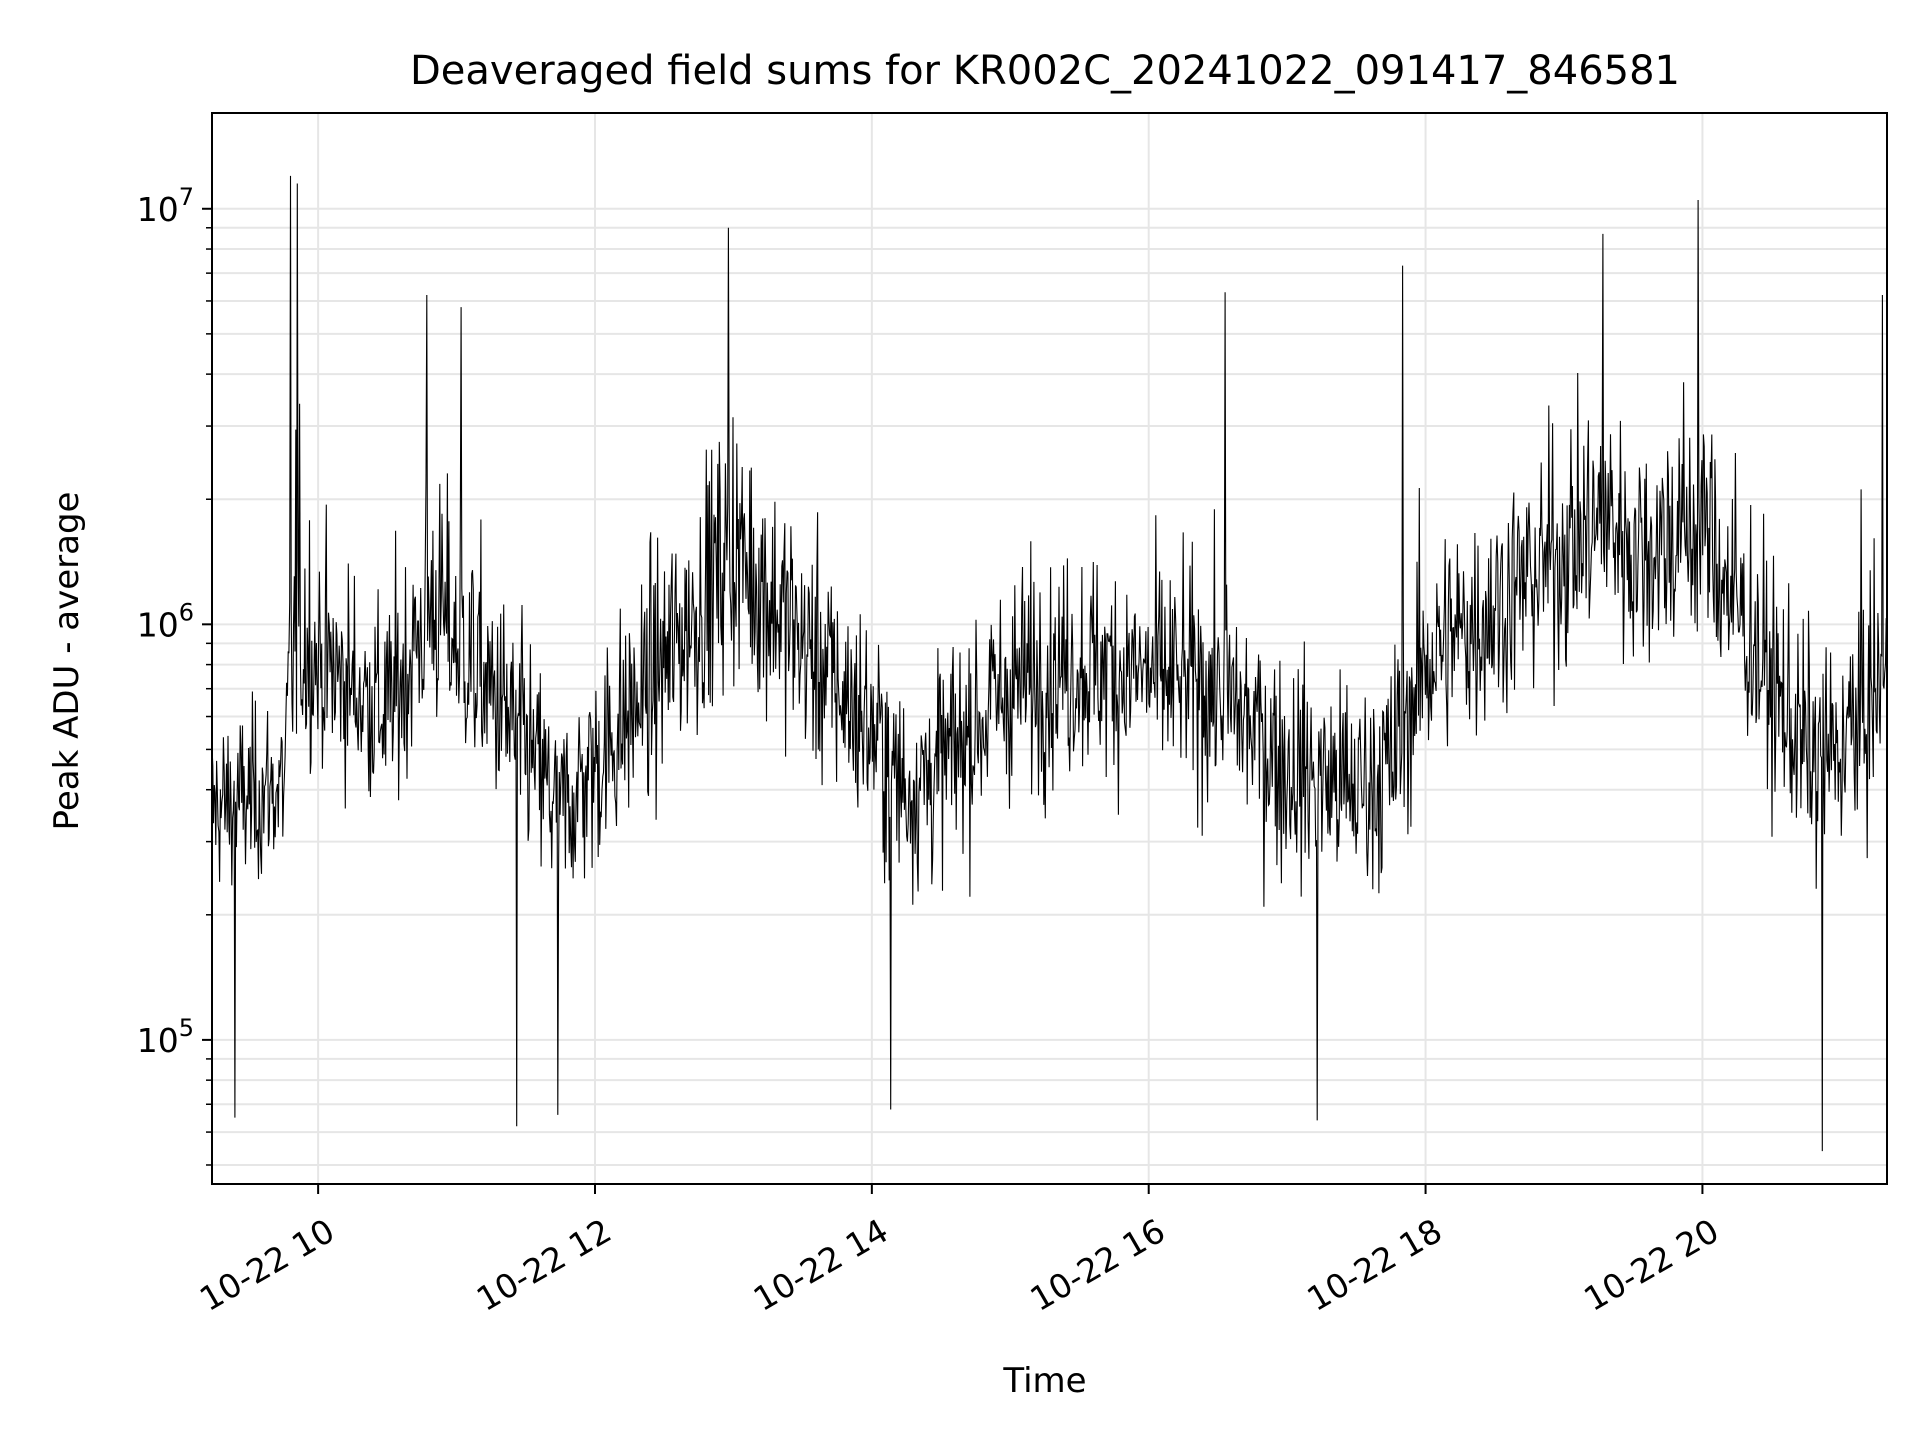 The height and width of the screenshot is (1445, 1920). What do you see at coordinates (165, 621) in the screenshot?
I see `y-tick-label: 10⁶` at bounding box center [165, 621].